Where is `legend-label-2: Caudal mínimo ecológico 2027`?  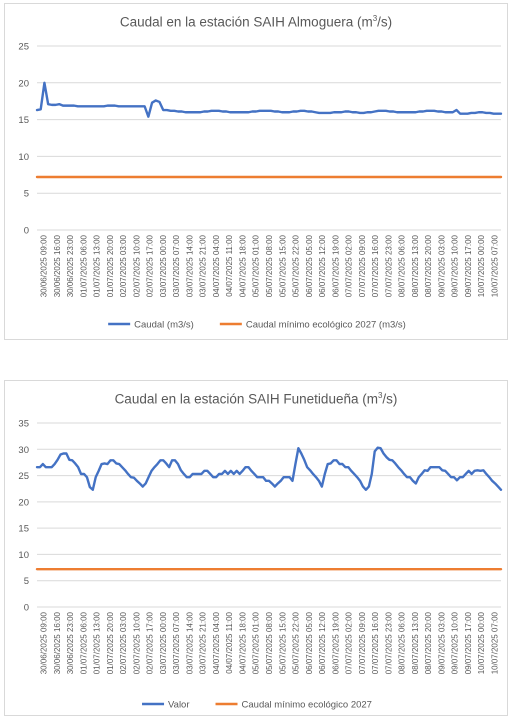 legend-label-2: Caudal mínimo ecológico 2027 is located at coordinates (307, 705).